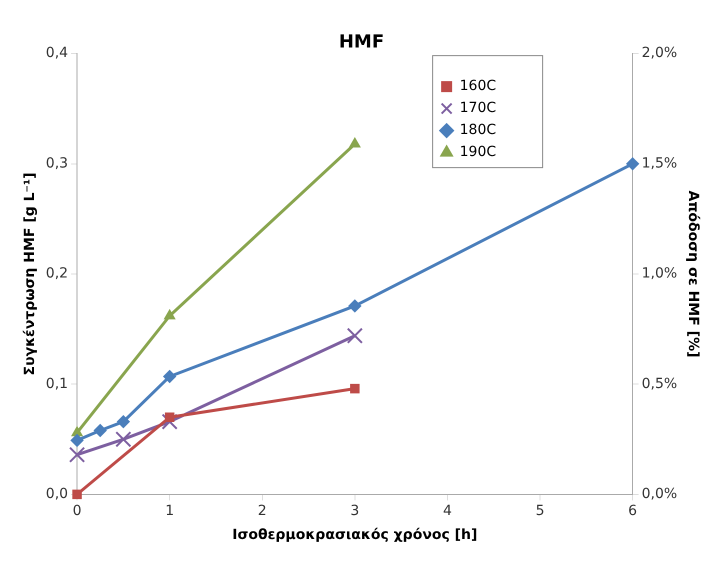 The image size is (723, 562). What do you see at coordinates (633, 511) in the screenshot?
I see `x-tick-label: 6` at bounding box center [633, 511].